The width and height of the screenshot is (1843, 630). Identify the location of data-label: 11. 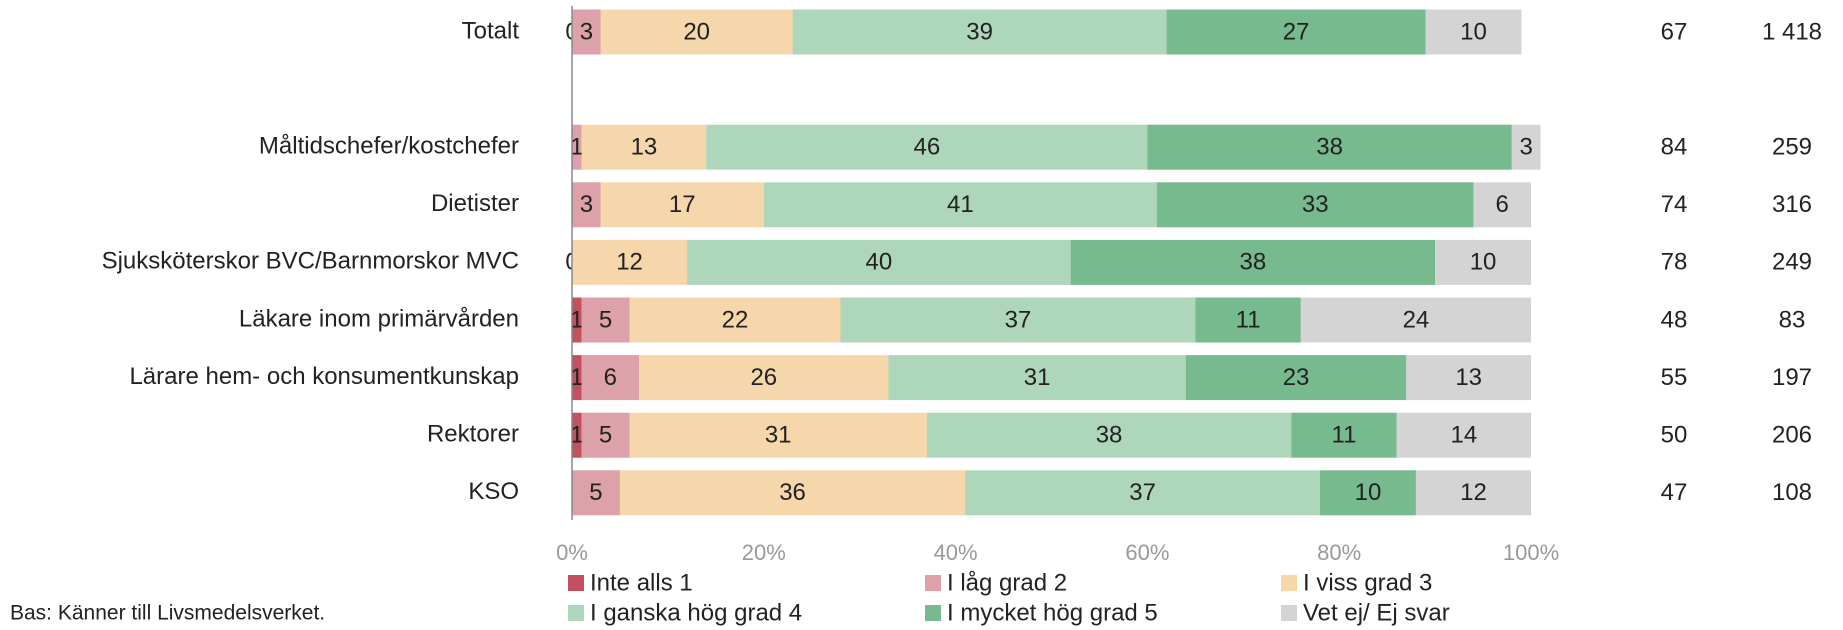
(1344, 435).